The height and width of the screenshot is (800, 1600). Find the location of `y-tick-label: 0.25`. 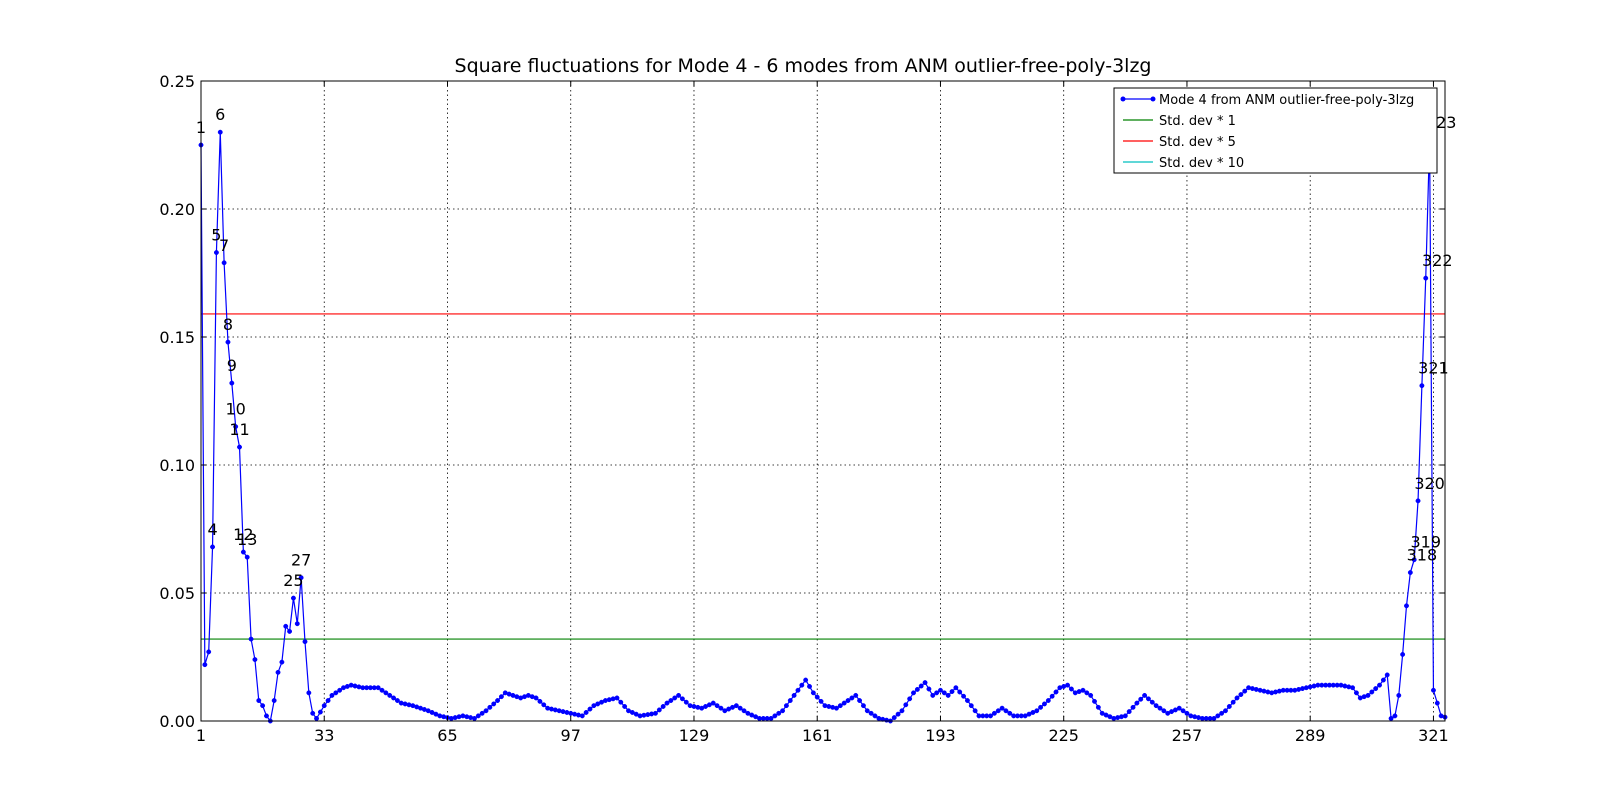

y-tick-label: 0.25 is located at coordinates (177, 81).